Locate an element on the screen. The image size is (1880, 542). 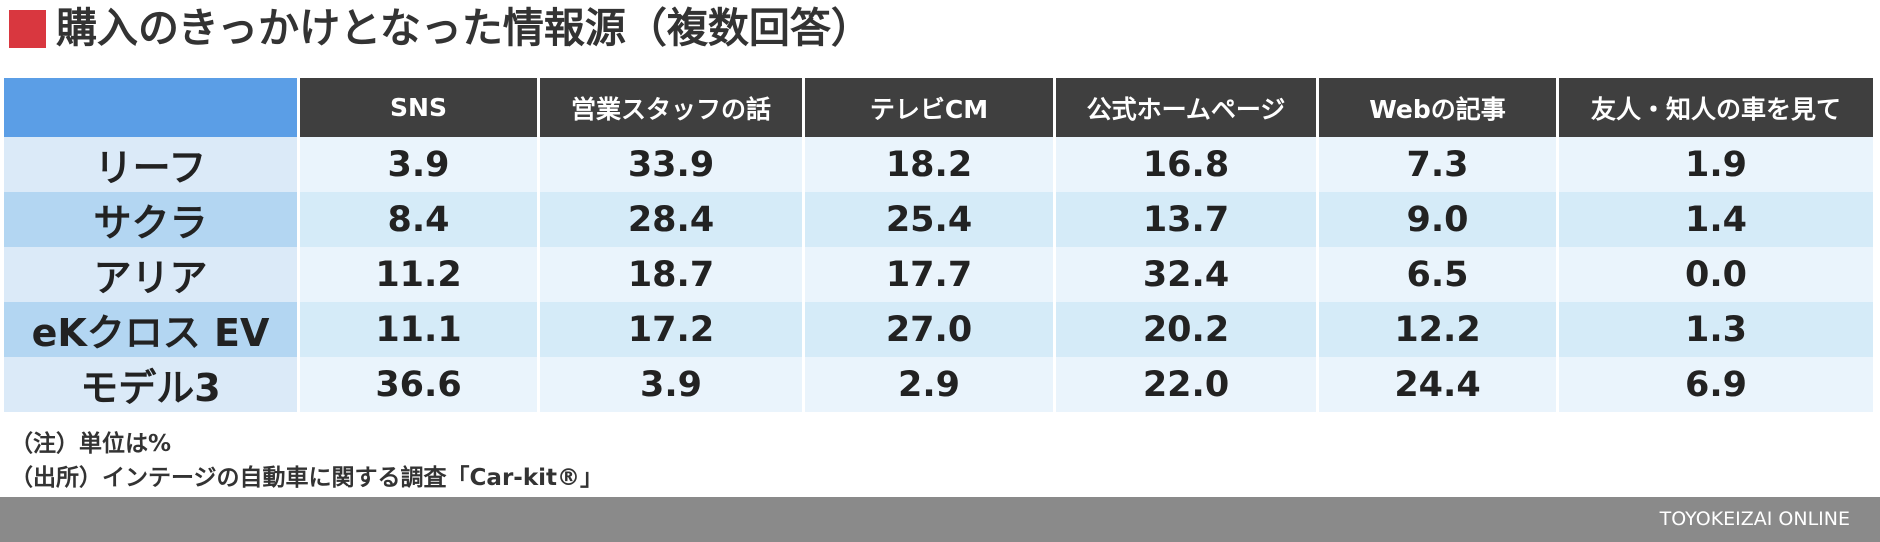
column-header: 友人・知人の車を見て is located at coordinates (1716, 107).